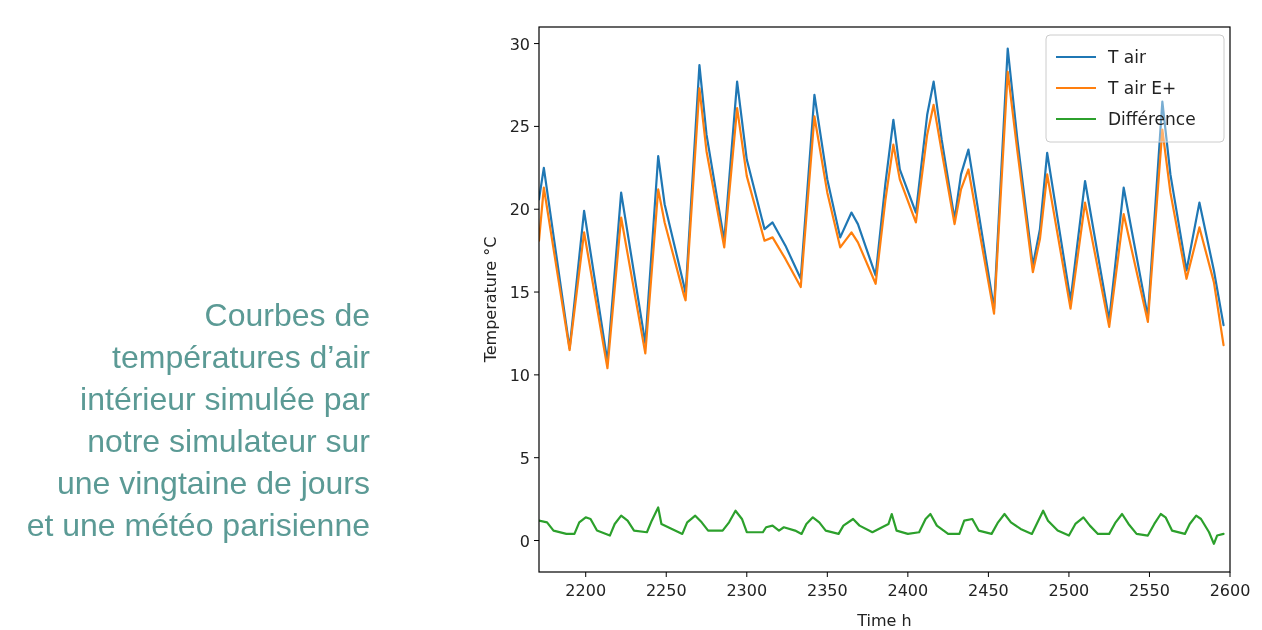 Image resolution: width=1262 pixels, height=630 pixels. What do you see at coordinates (908, 590) in the screenshot?
I see `x-tick-label: 2400` at bounding box center [908, 590].